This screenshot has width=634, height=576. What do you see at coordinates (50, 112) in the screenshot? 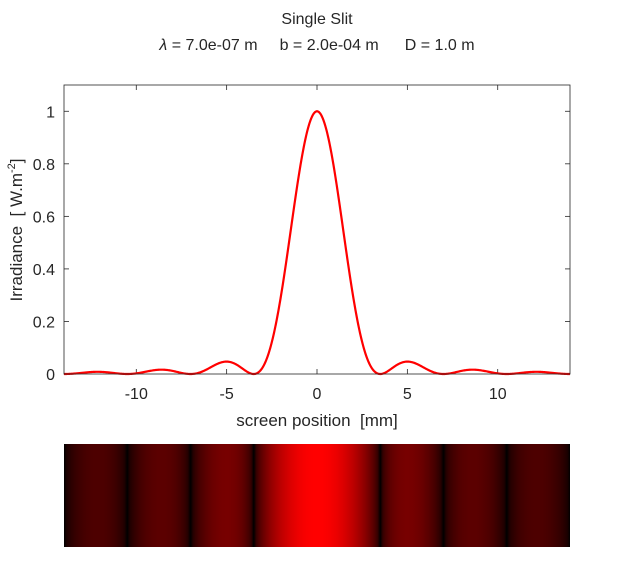
I see `y-tick-label: 1` at bounding box center [50, 112].